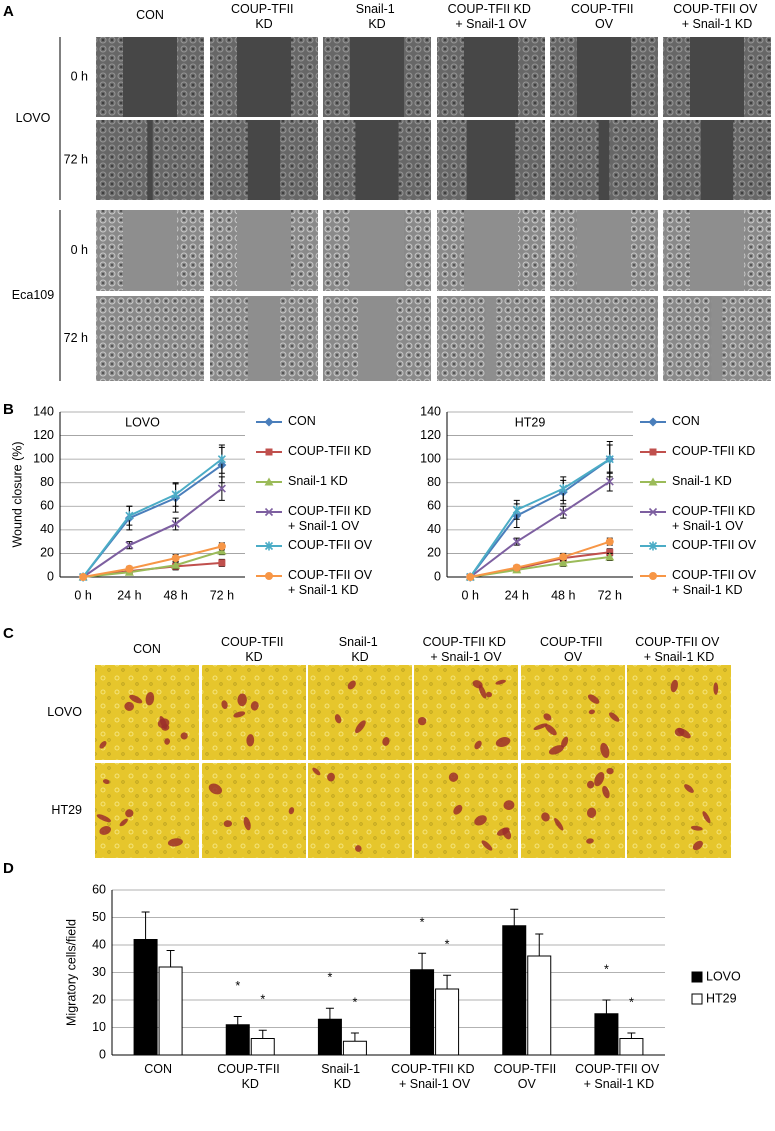  What do you see at coordinates (430, 458) in the screenshot?
I see `y-tick-label: 100` at bounding box center [430, 458].